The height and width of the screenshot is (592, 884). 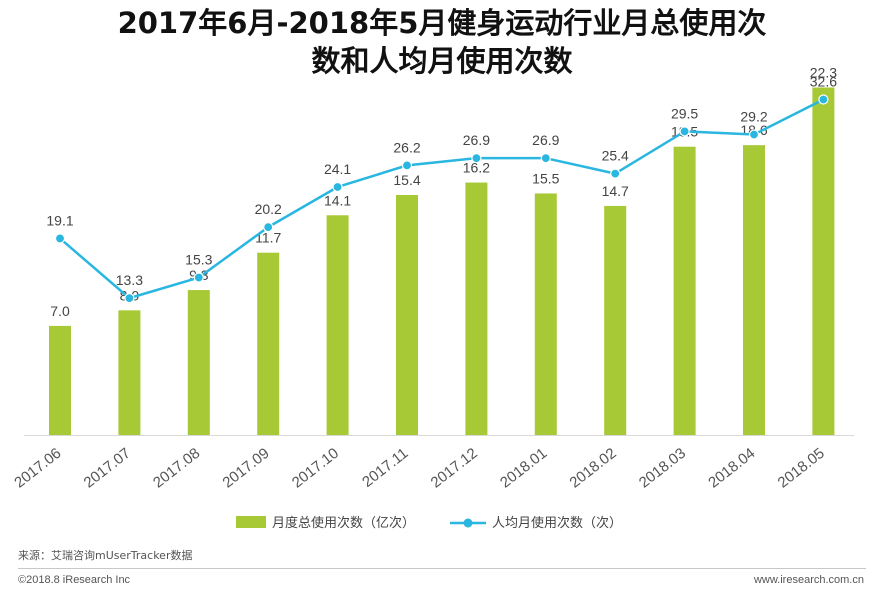 I want to click on line-point-2017.10, so click(x=337, y=187).